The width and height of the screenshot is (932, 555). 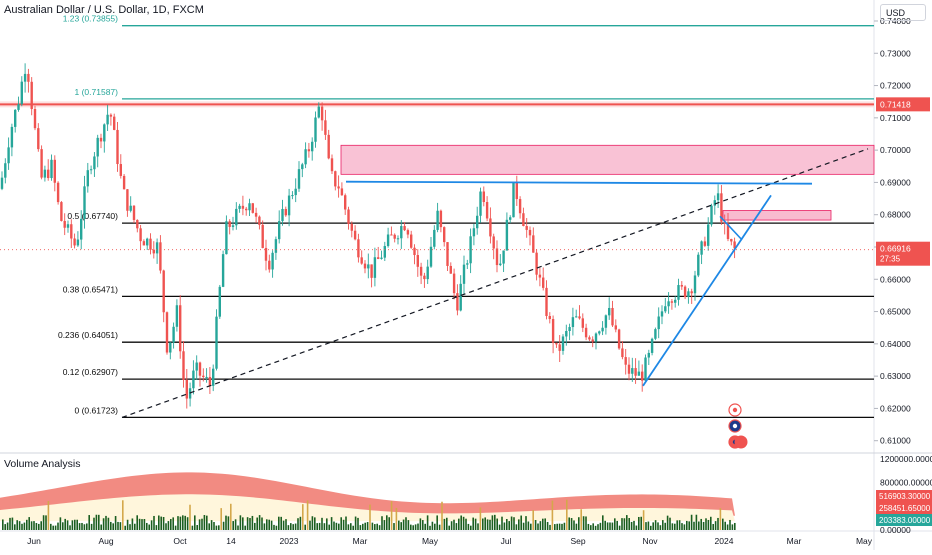 I want to click on price-tick-label: 0.65000, so click(x=895, y=312).